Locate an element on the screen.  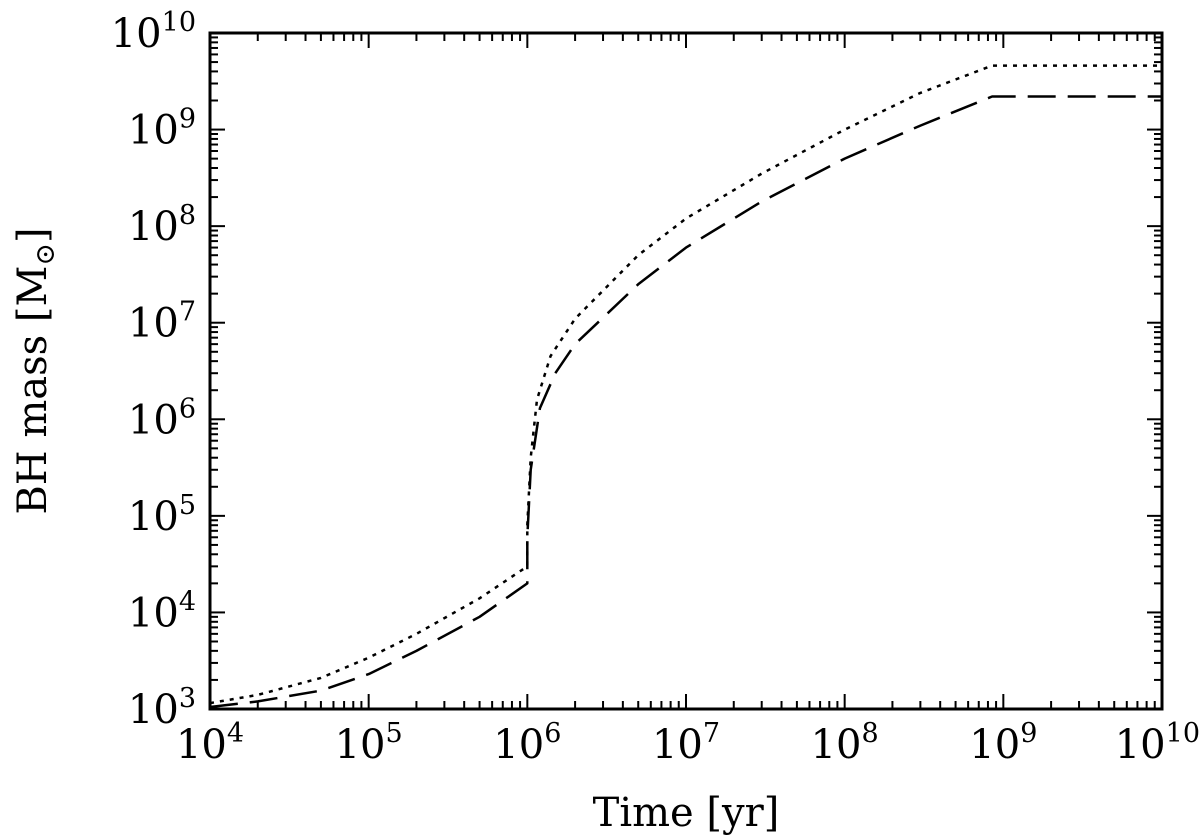
x-tick-label: 10⁶ is located at coordinates (527, 743).